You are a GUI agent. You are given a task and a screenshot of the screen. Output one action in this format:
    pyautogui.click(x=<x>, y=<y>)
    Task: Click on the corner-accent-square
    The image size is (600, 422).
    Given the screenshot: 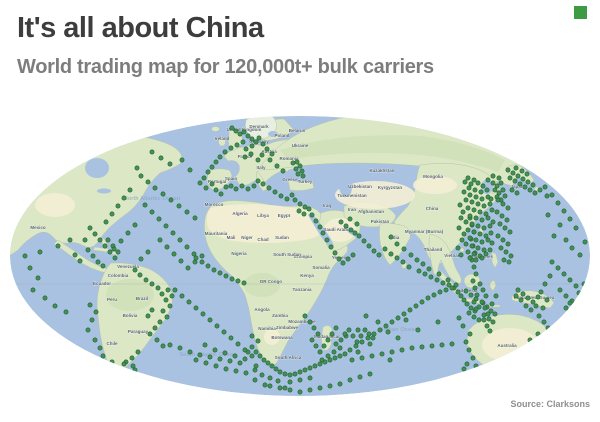 What is the action you would take?
    pyautogui.click(x=580, y=12)
    